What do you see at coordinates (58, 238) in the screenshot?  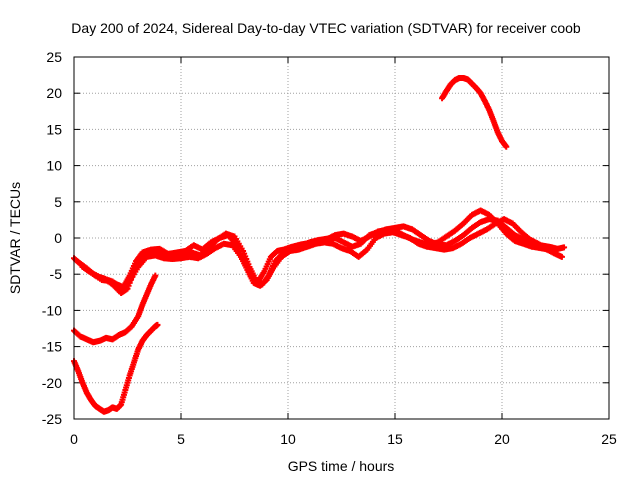 I see `y-tick-label: 0` at bounding box center [58, 238].